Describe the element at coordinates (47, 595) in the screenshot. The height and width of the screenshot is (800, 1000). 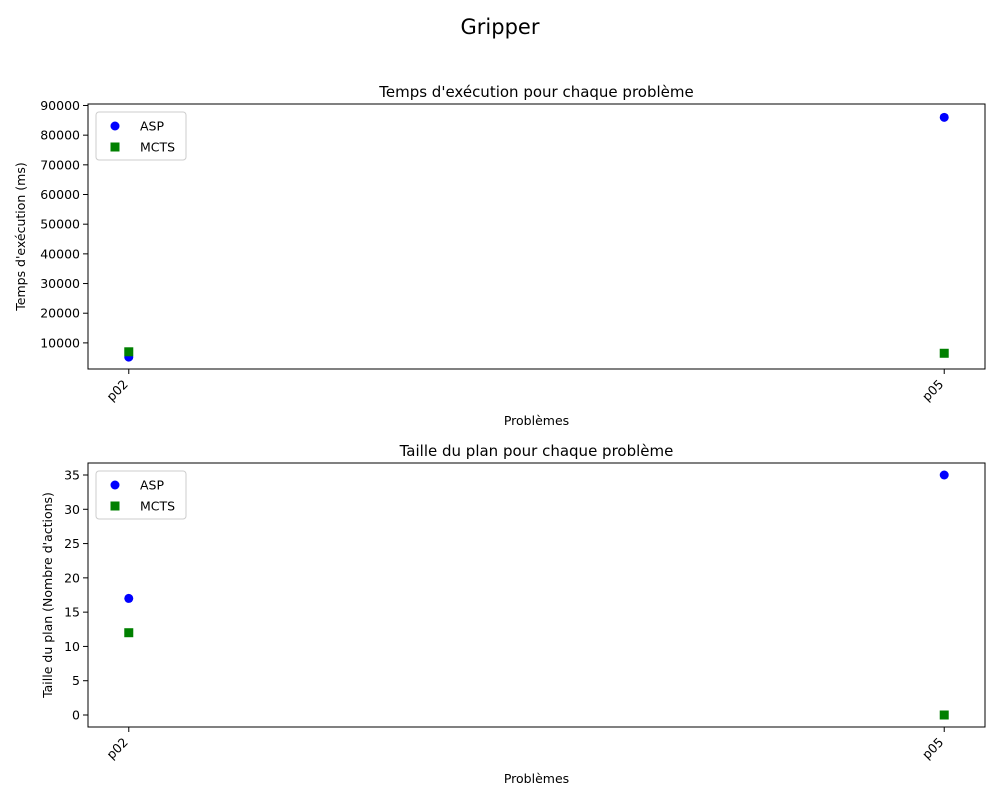
I see `y-axis-label: Taille du plan (Nombre d'actions)` at that location.